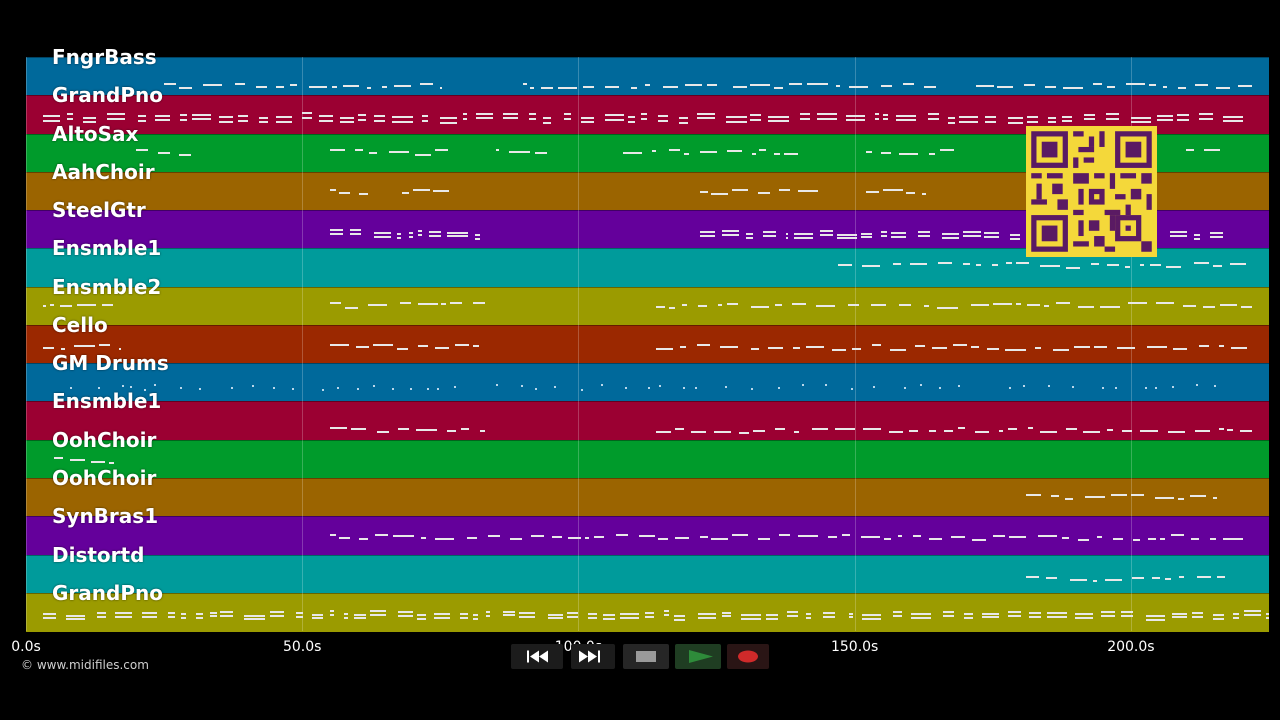  Describe the element at coordinates (647, 459) in the screenshot. I see `track-lane` at that location.